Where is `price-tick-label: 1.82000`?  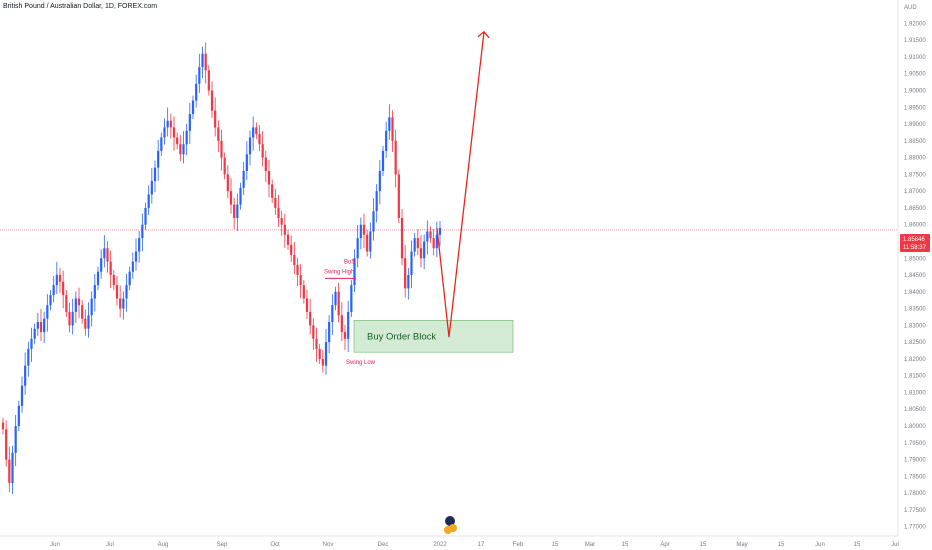 price-tick-label: 1.82000 is located at coordinates (915, 360).